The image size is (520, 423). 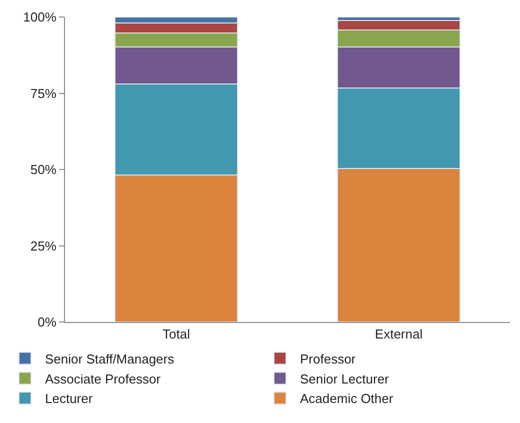 What do you see at coordinates (347, 398) in the screenshot?
I see `legend-label: Academic Other` at bounding box center [347, 398].